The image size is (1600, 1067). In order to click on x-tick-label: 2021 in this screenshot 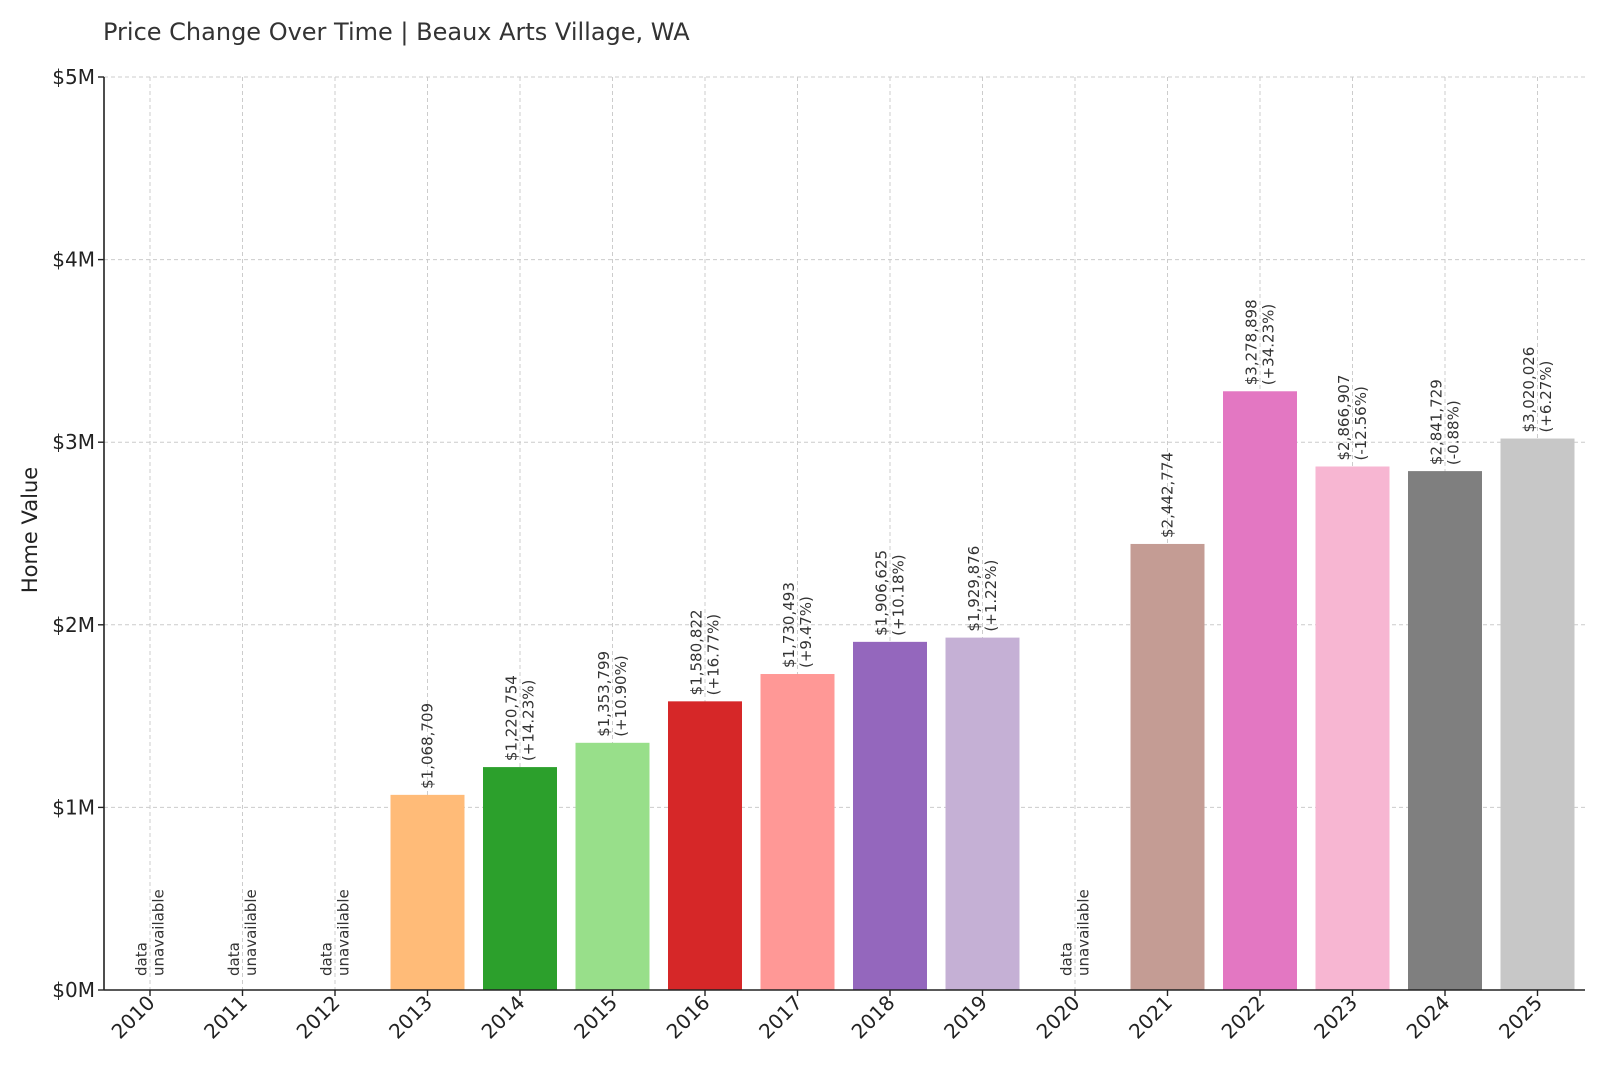, I will do `click(1150, 1017)`.